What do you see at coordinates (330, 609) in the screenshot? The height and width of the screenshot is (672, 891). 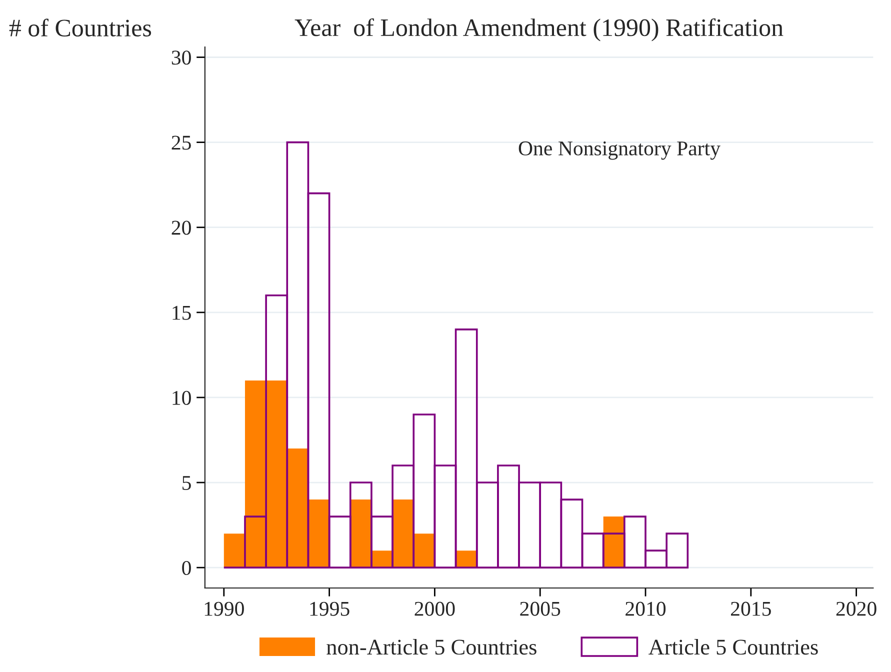 I see `x-tick-label: 1995` at bounding box center [330, 609].